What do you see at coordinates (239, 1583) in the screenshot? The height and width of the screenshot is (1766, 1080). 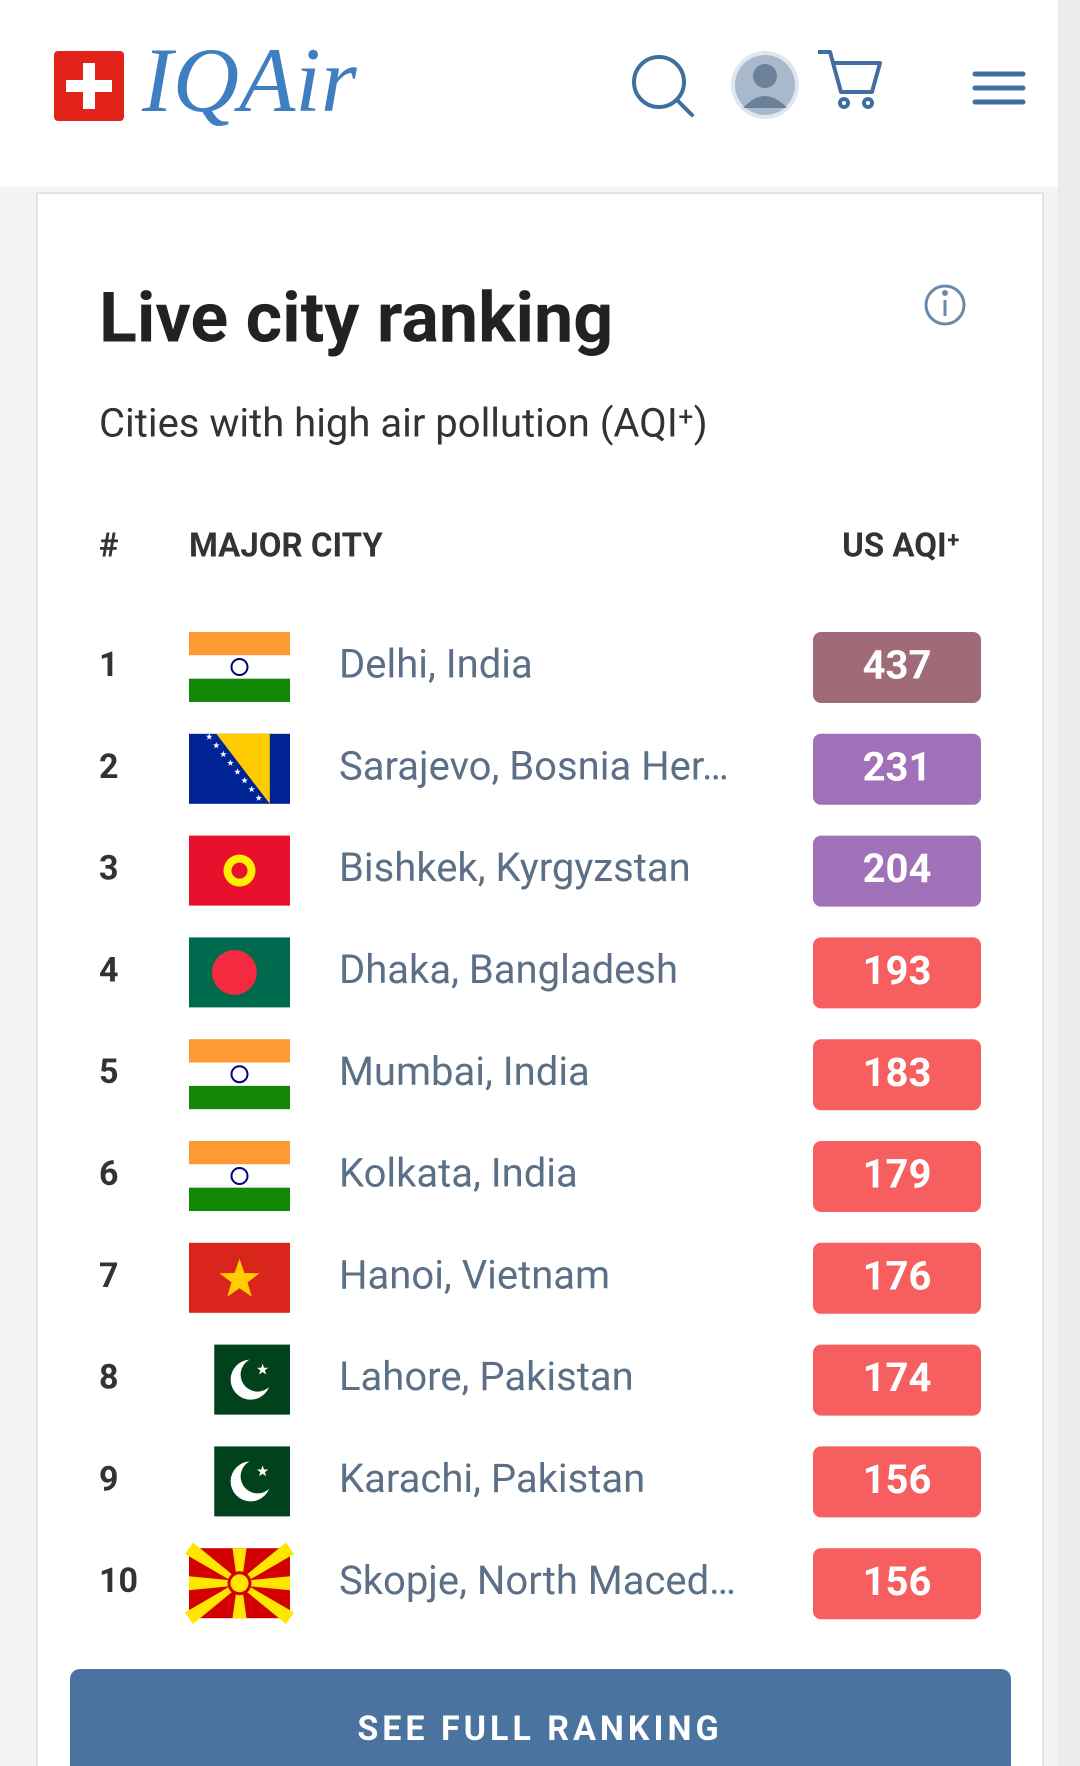 I see `sun-core` at bounding box center [239, 1583].